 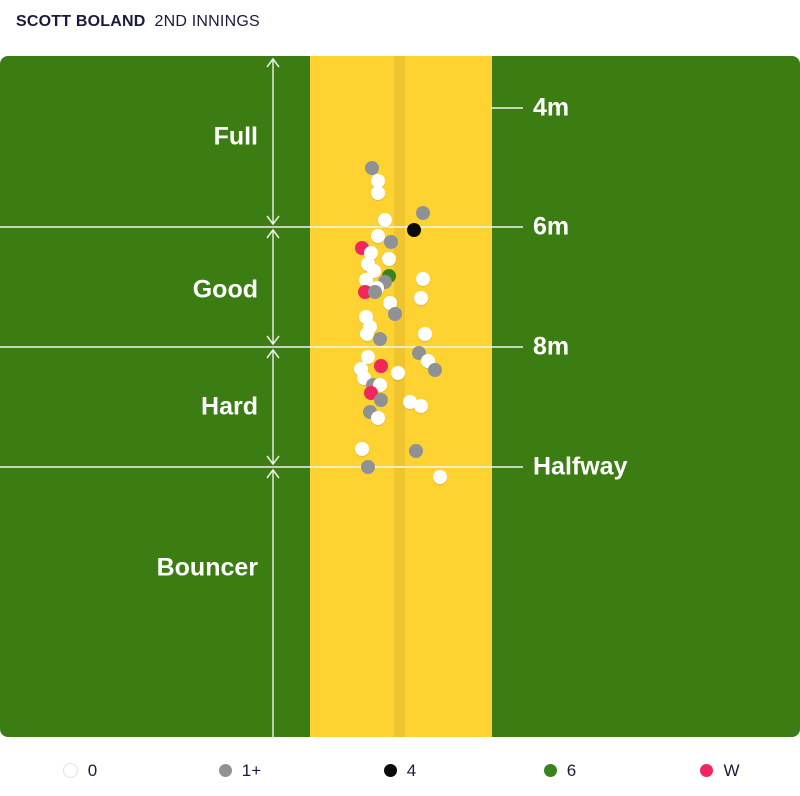 I want to click on legend-1plus-icon, so click(x=225, y=770).